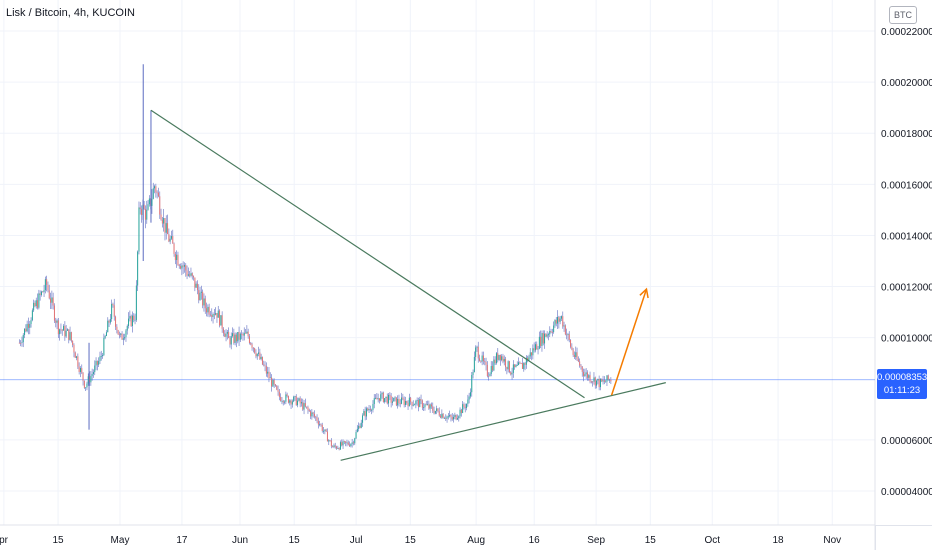 This screenshot has height=550, width=932. What do you see at coordinates (903, 537) in the screenshot?
I see `axis-corner` at bounding box center [903, 537].